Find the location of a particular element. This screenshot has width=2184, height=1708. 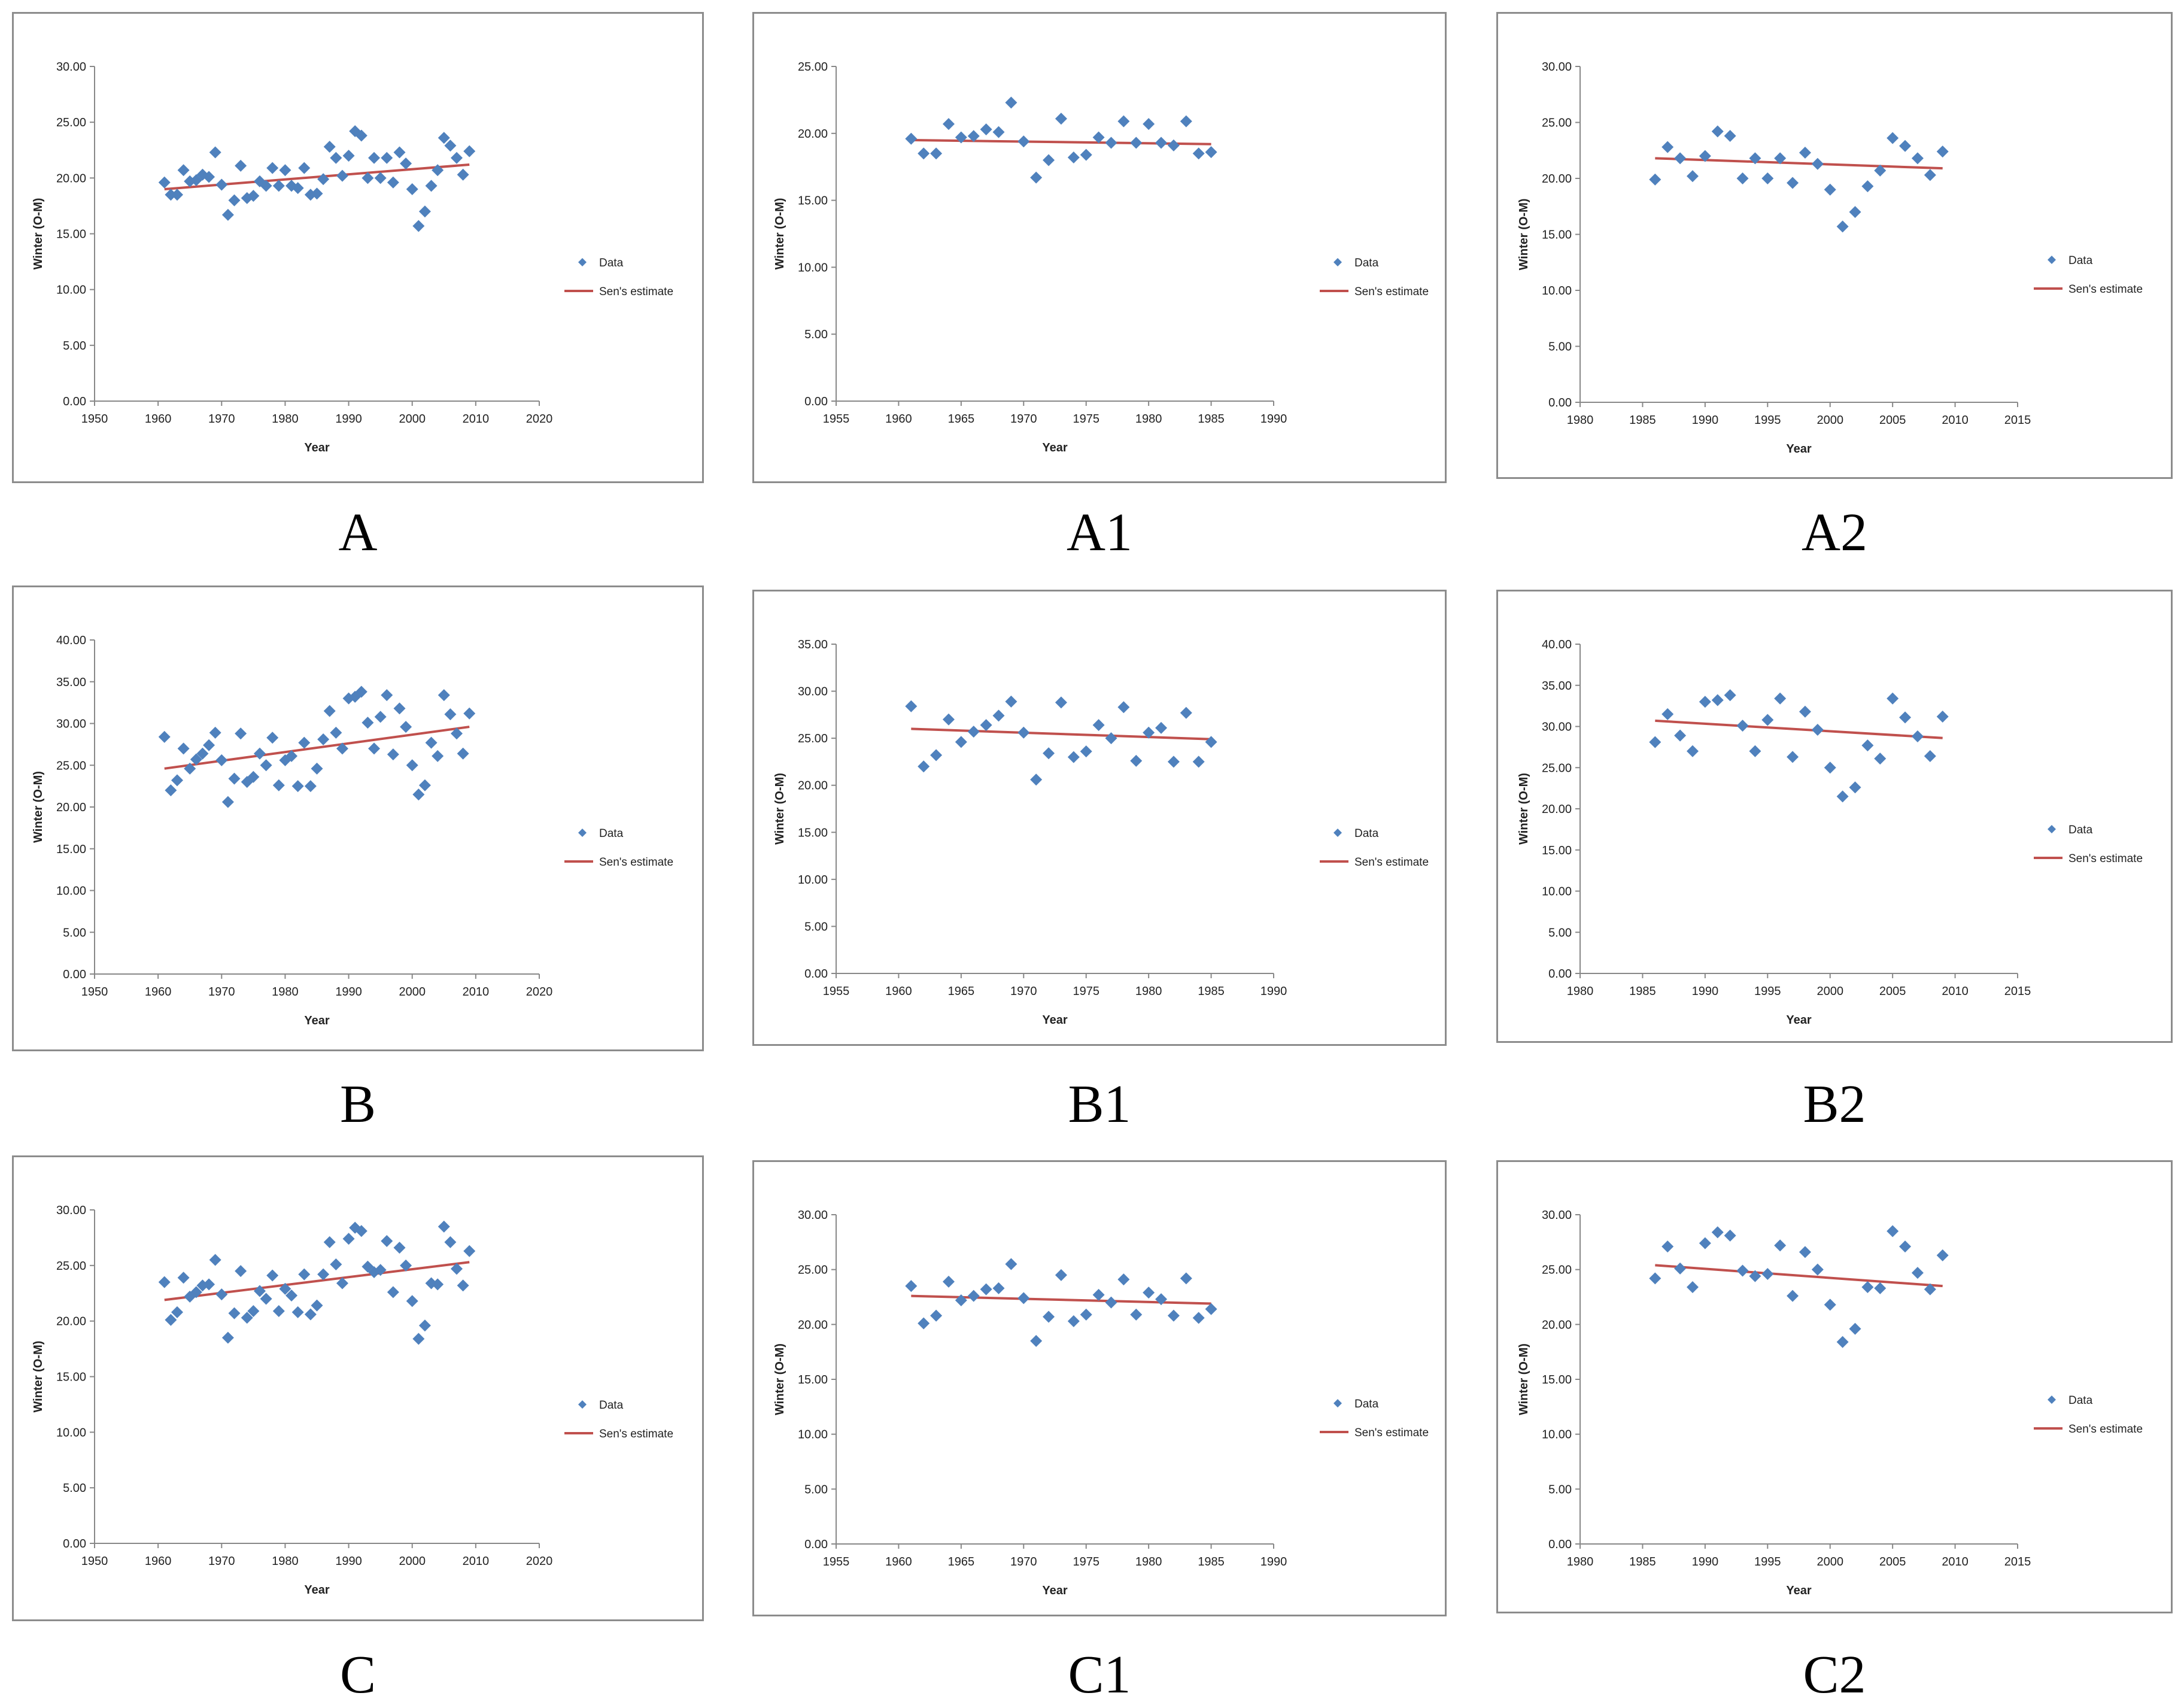

y-tick-label: 0.00 is located at coordinates (816, 1544).